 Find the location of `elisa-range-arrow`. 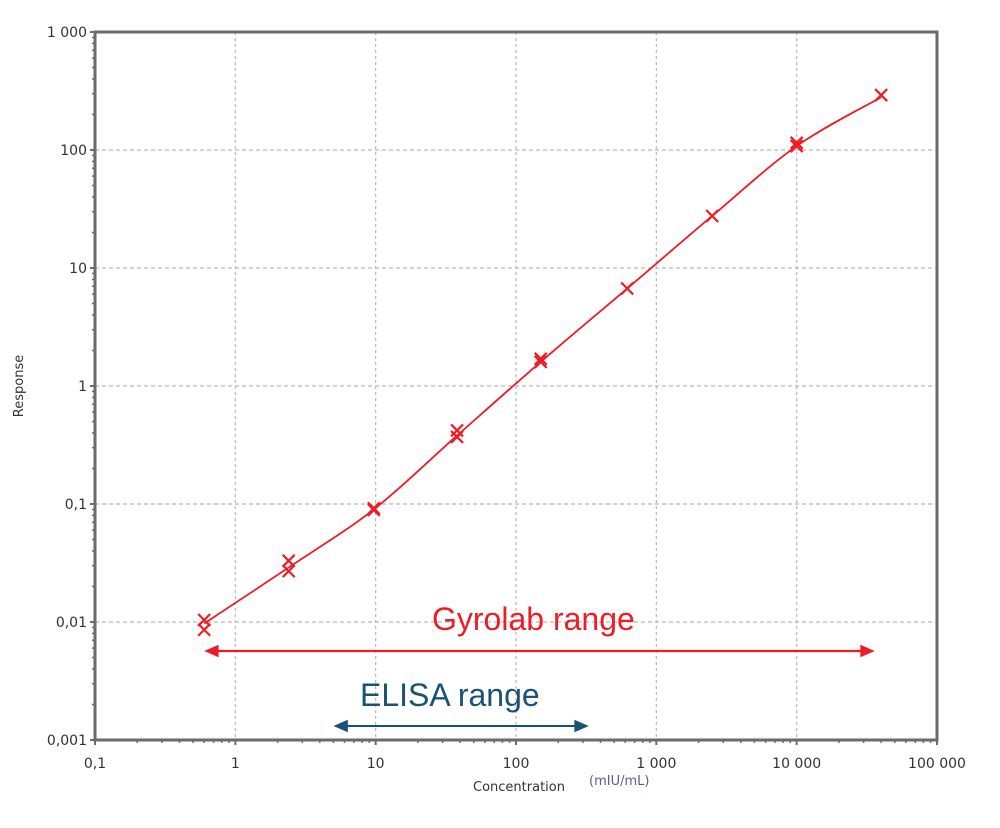

elisa-range-arrow is located at coordinates (461, 726).